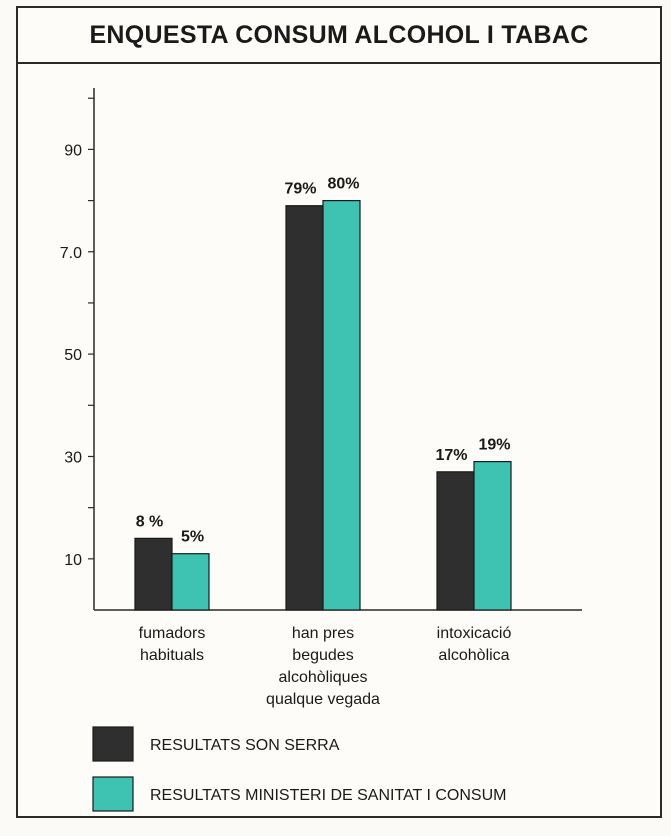  Describe the element at coordinates (172, 655) in the screenshot. I see `category-label: habituals` at that location.